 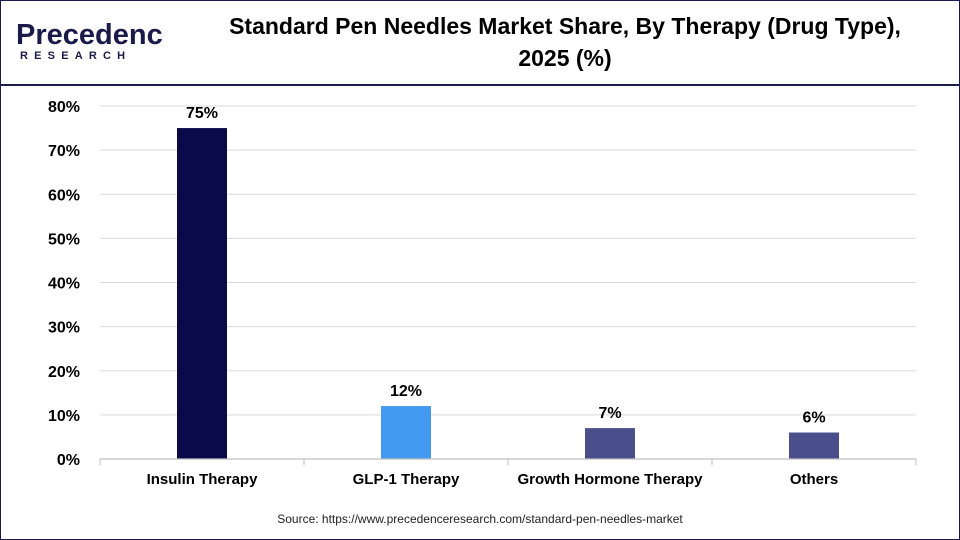 What do you see at coordinates (406, 479) in the screenshot?
I see `x-tick-label: GLP-1 Therapy` at bounding box center [406, 479].